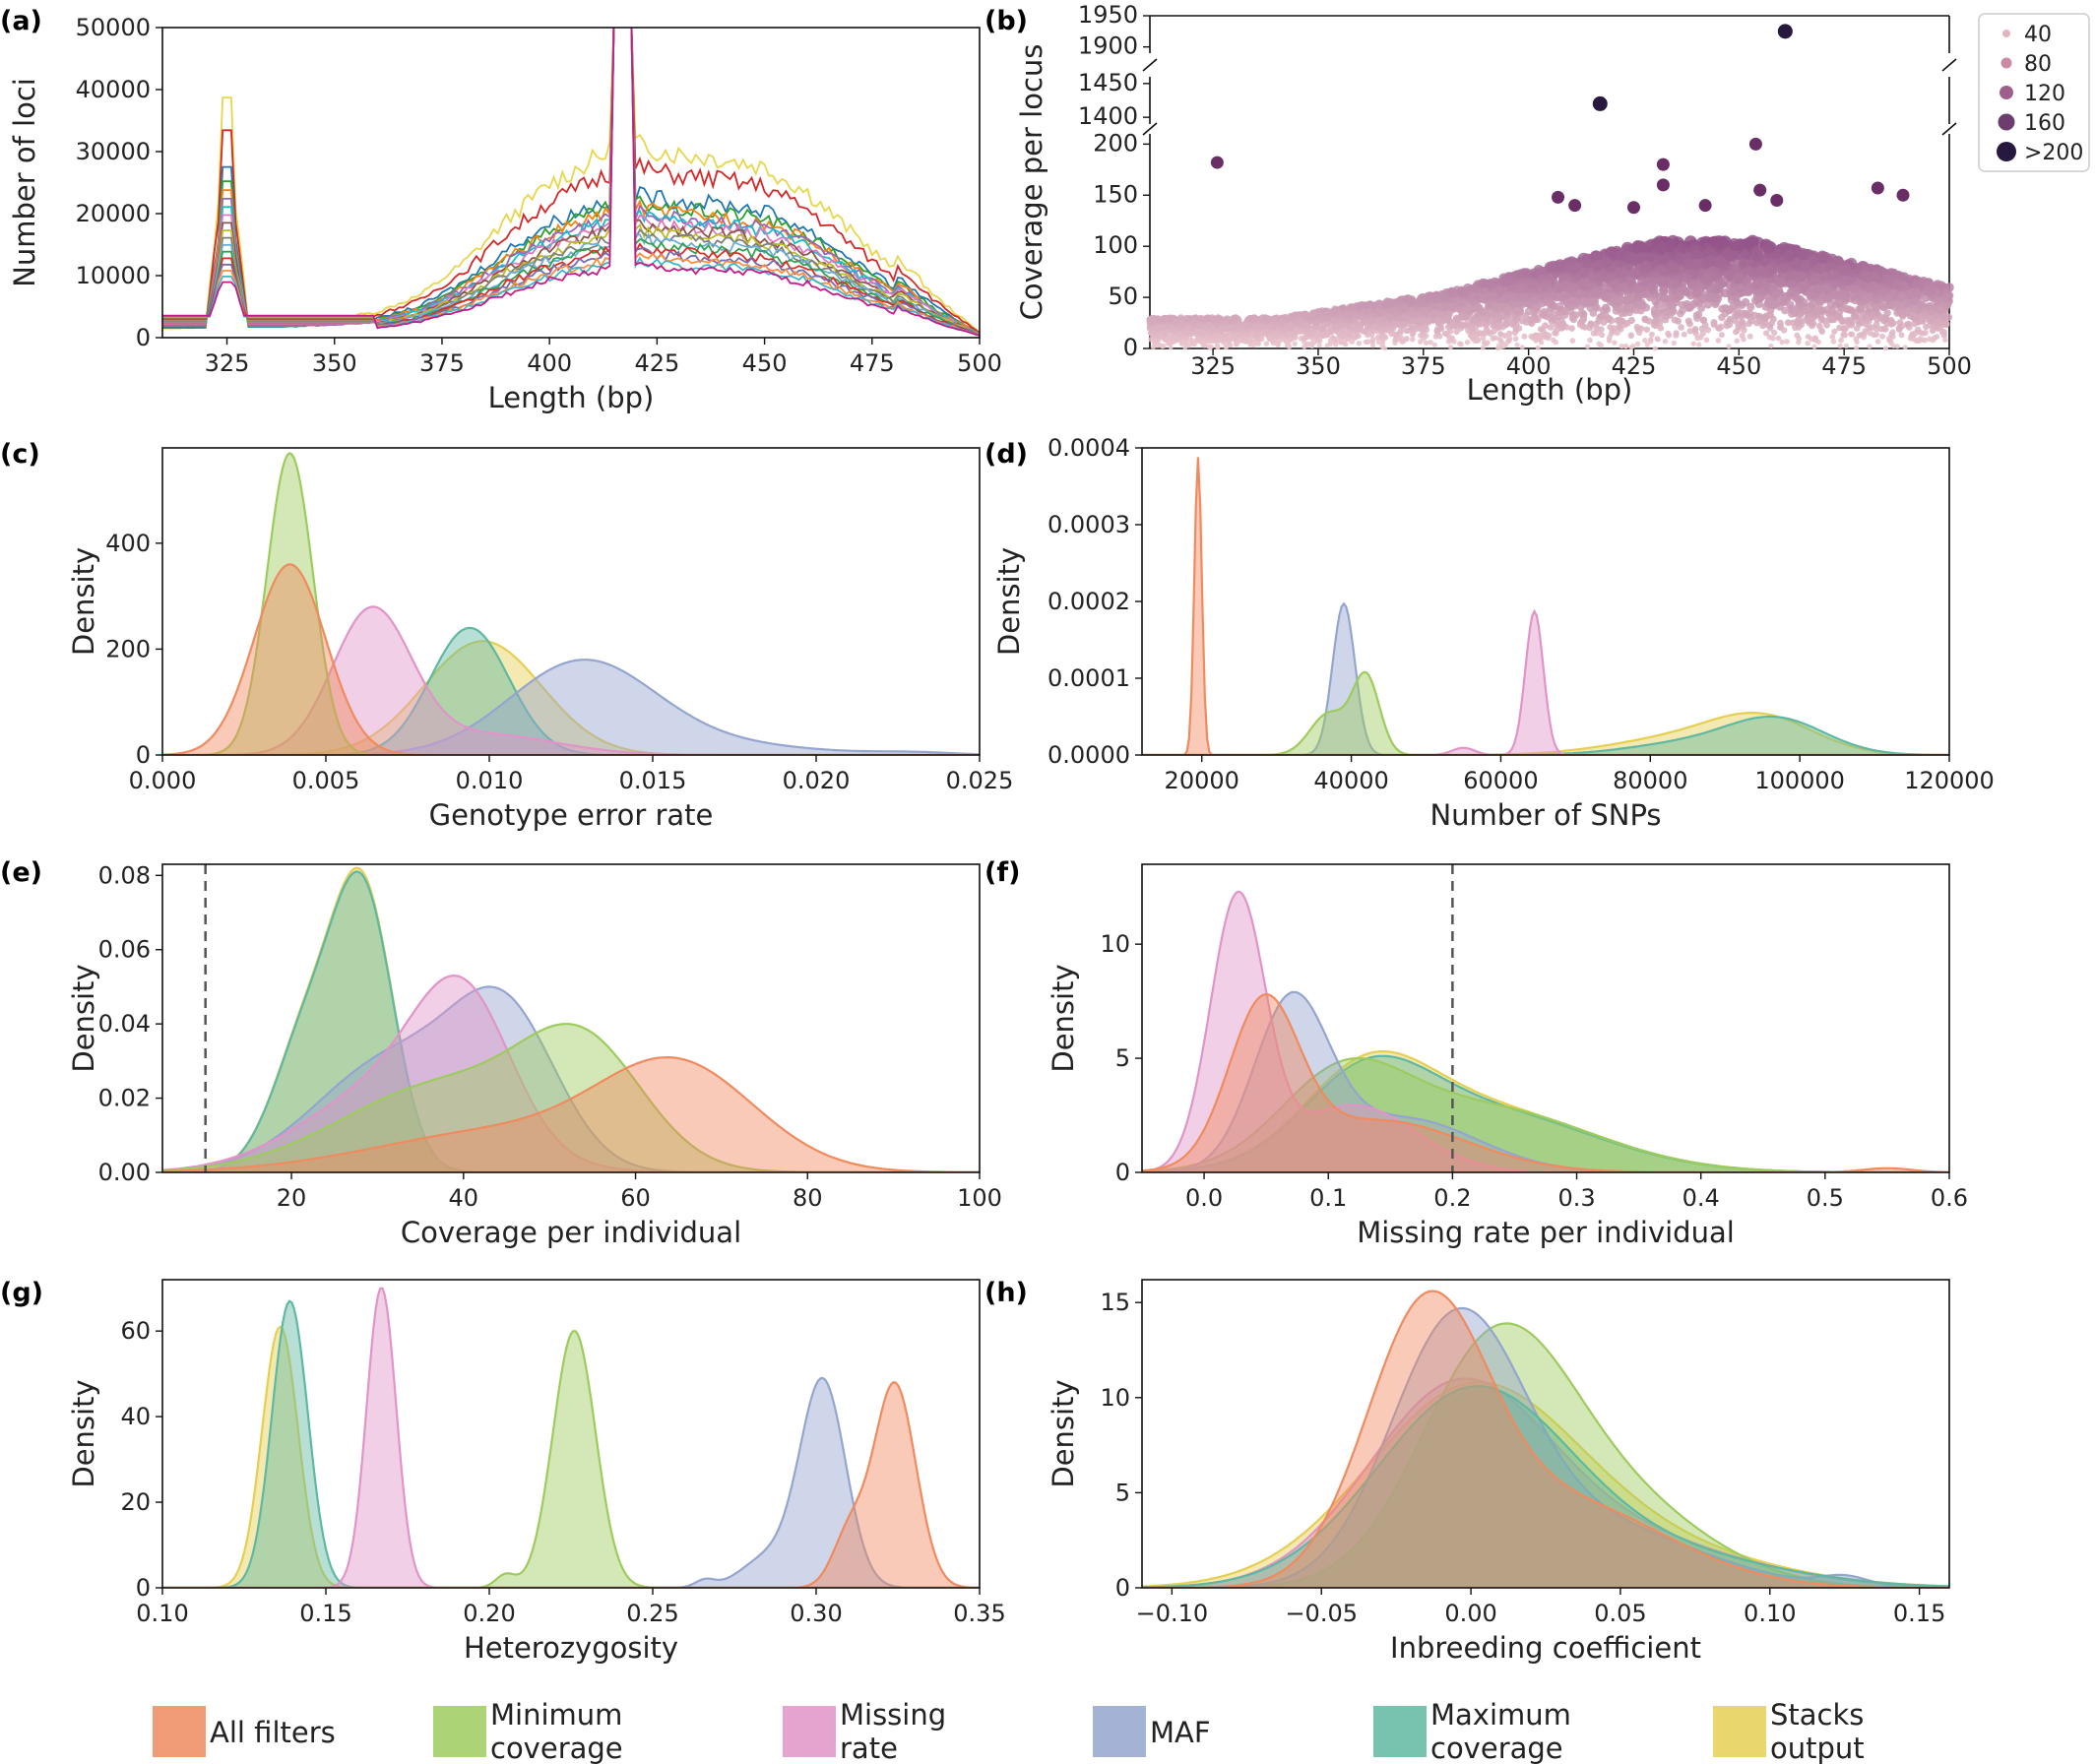  I want to click on x-tick-label: 0.6, so click(1949, 1198).